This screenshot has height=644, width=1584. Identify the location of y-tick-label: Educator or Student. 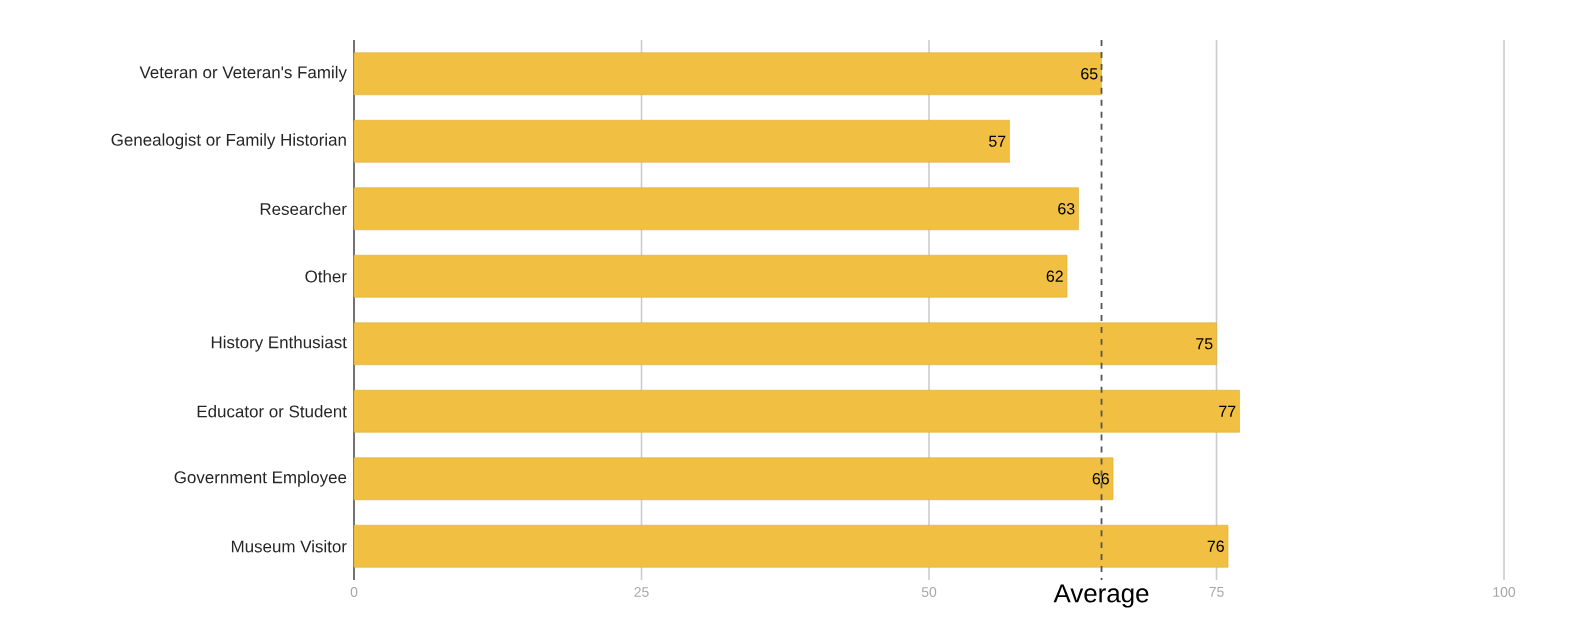
(272, 411).